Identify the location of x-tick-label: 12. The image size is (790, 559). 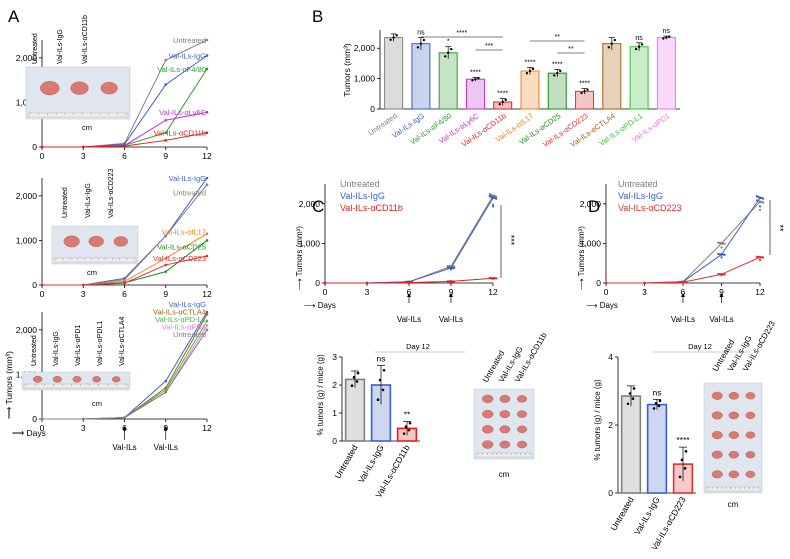
(207, 294).